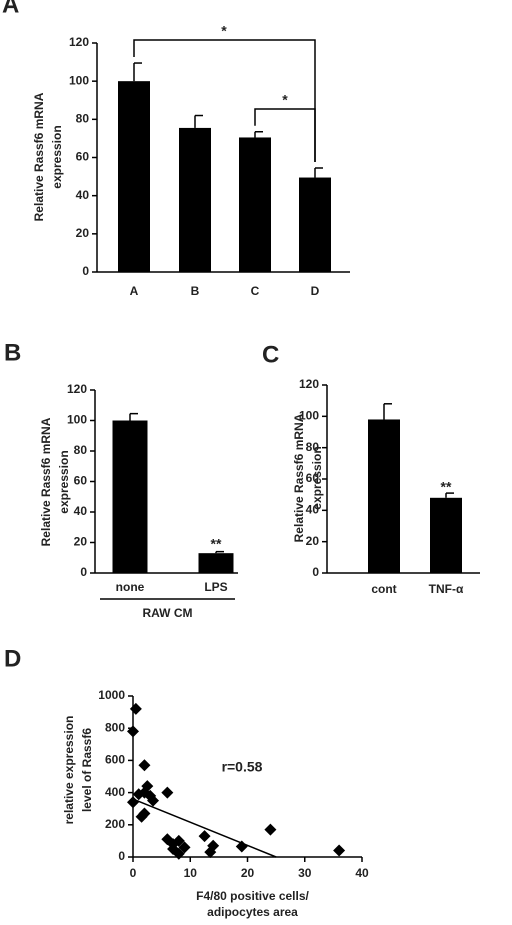 This screenshot has height=925, width=512. What do you see at coordinates (255, 291) in the screenshot?
I see `x-tick-label: C` at bounding box center [255, 291].